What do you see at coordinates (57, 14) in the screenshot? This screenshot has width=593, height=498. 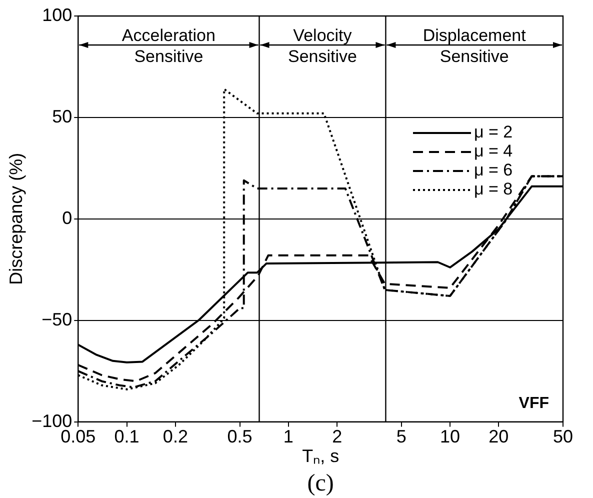 I see `y-tick-label: 100` at bounding box center [57, 14].